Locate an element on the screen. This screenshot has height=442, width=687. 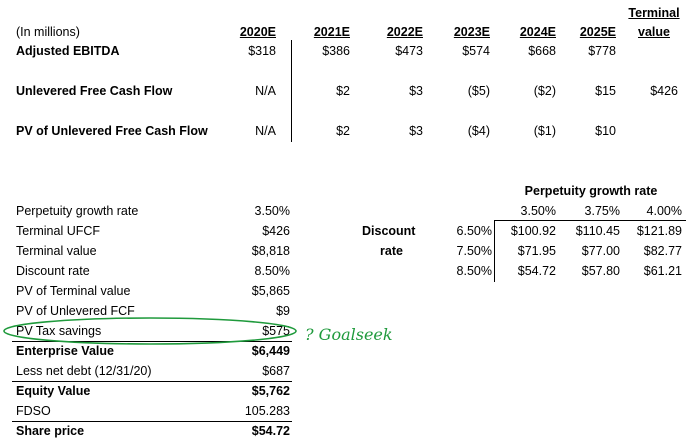
cell-ufcf-2021e: $2 is located at coordinates (343, 91).